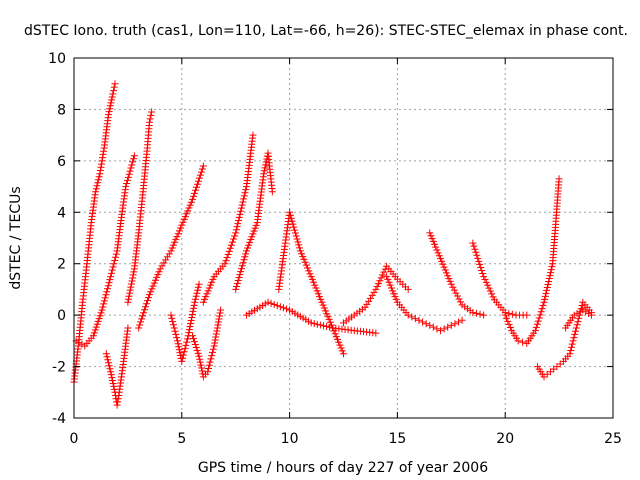 The height and width of the screenshot is (480, 640). I want to click on series-arc-q, so click(564, 339).